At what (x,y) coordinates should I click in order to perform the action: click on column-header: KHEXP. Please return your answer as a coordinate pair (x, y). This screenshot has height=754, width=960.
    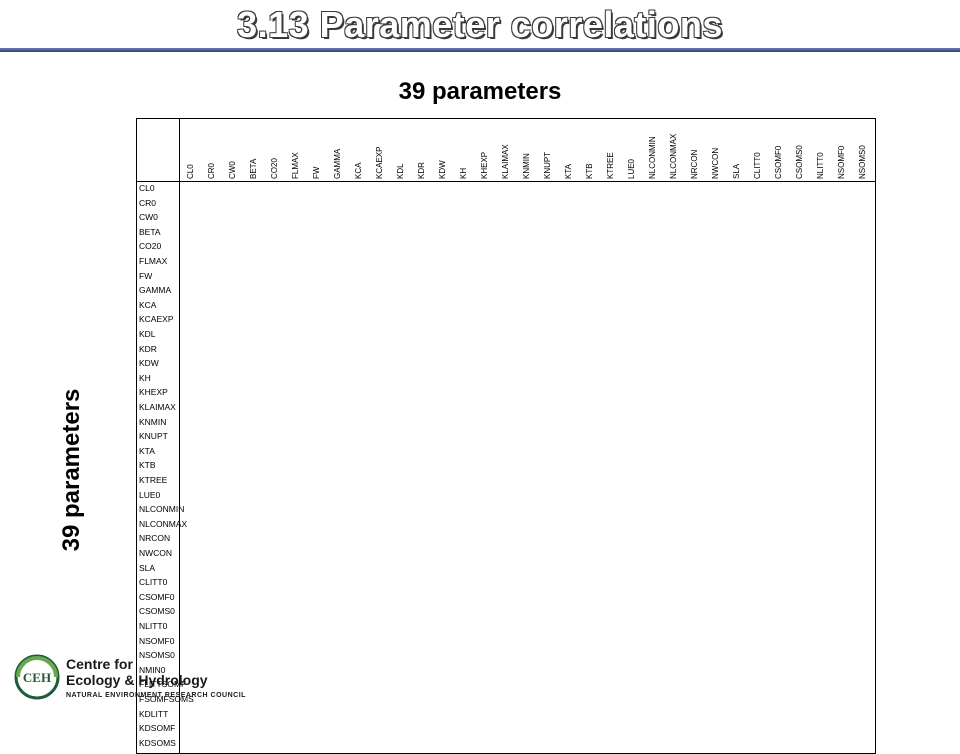
    Looking at the image, I should click on (484, 165).